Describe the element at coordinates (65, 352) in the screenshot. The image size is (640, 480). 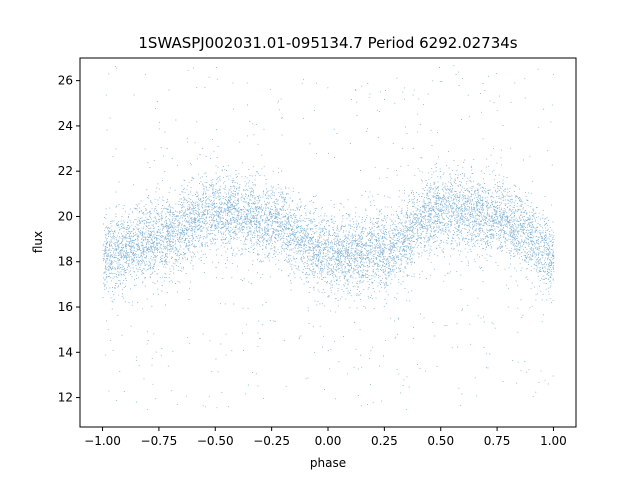
I see `y-tick-label: 14` at that location.